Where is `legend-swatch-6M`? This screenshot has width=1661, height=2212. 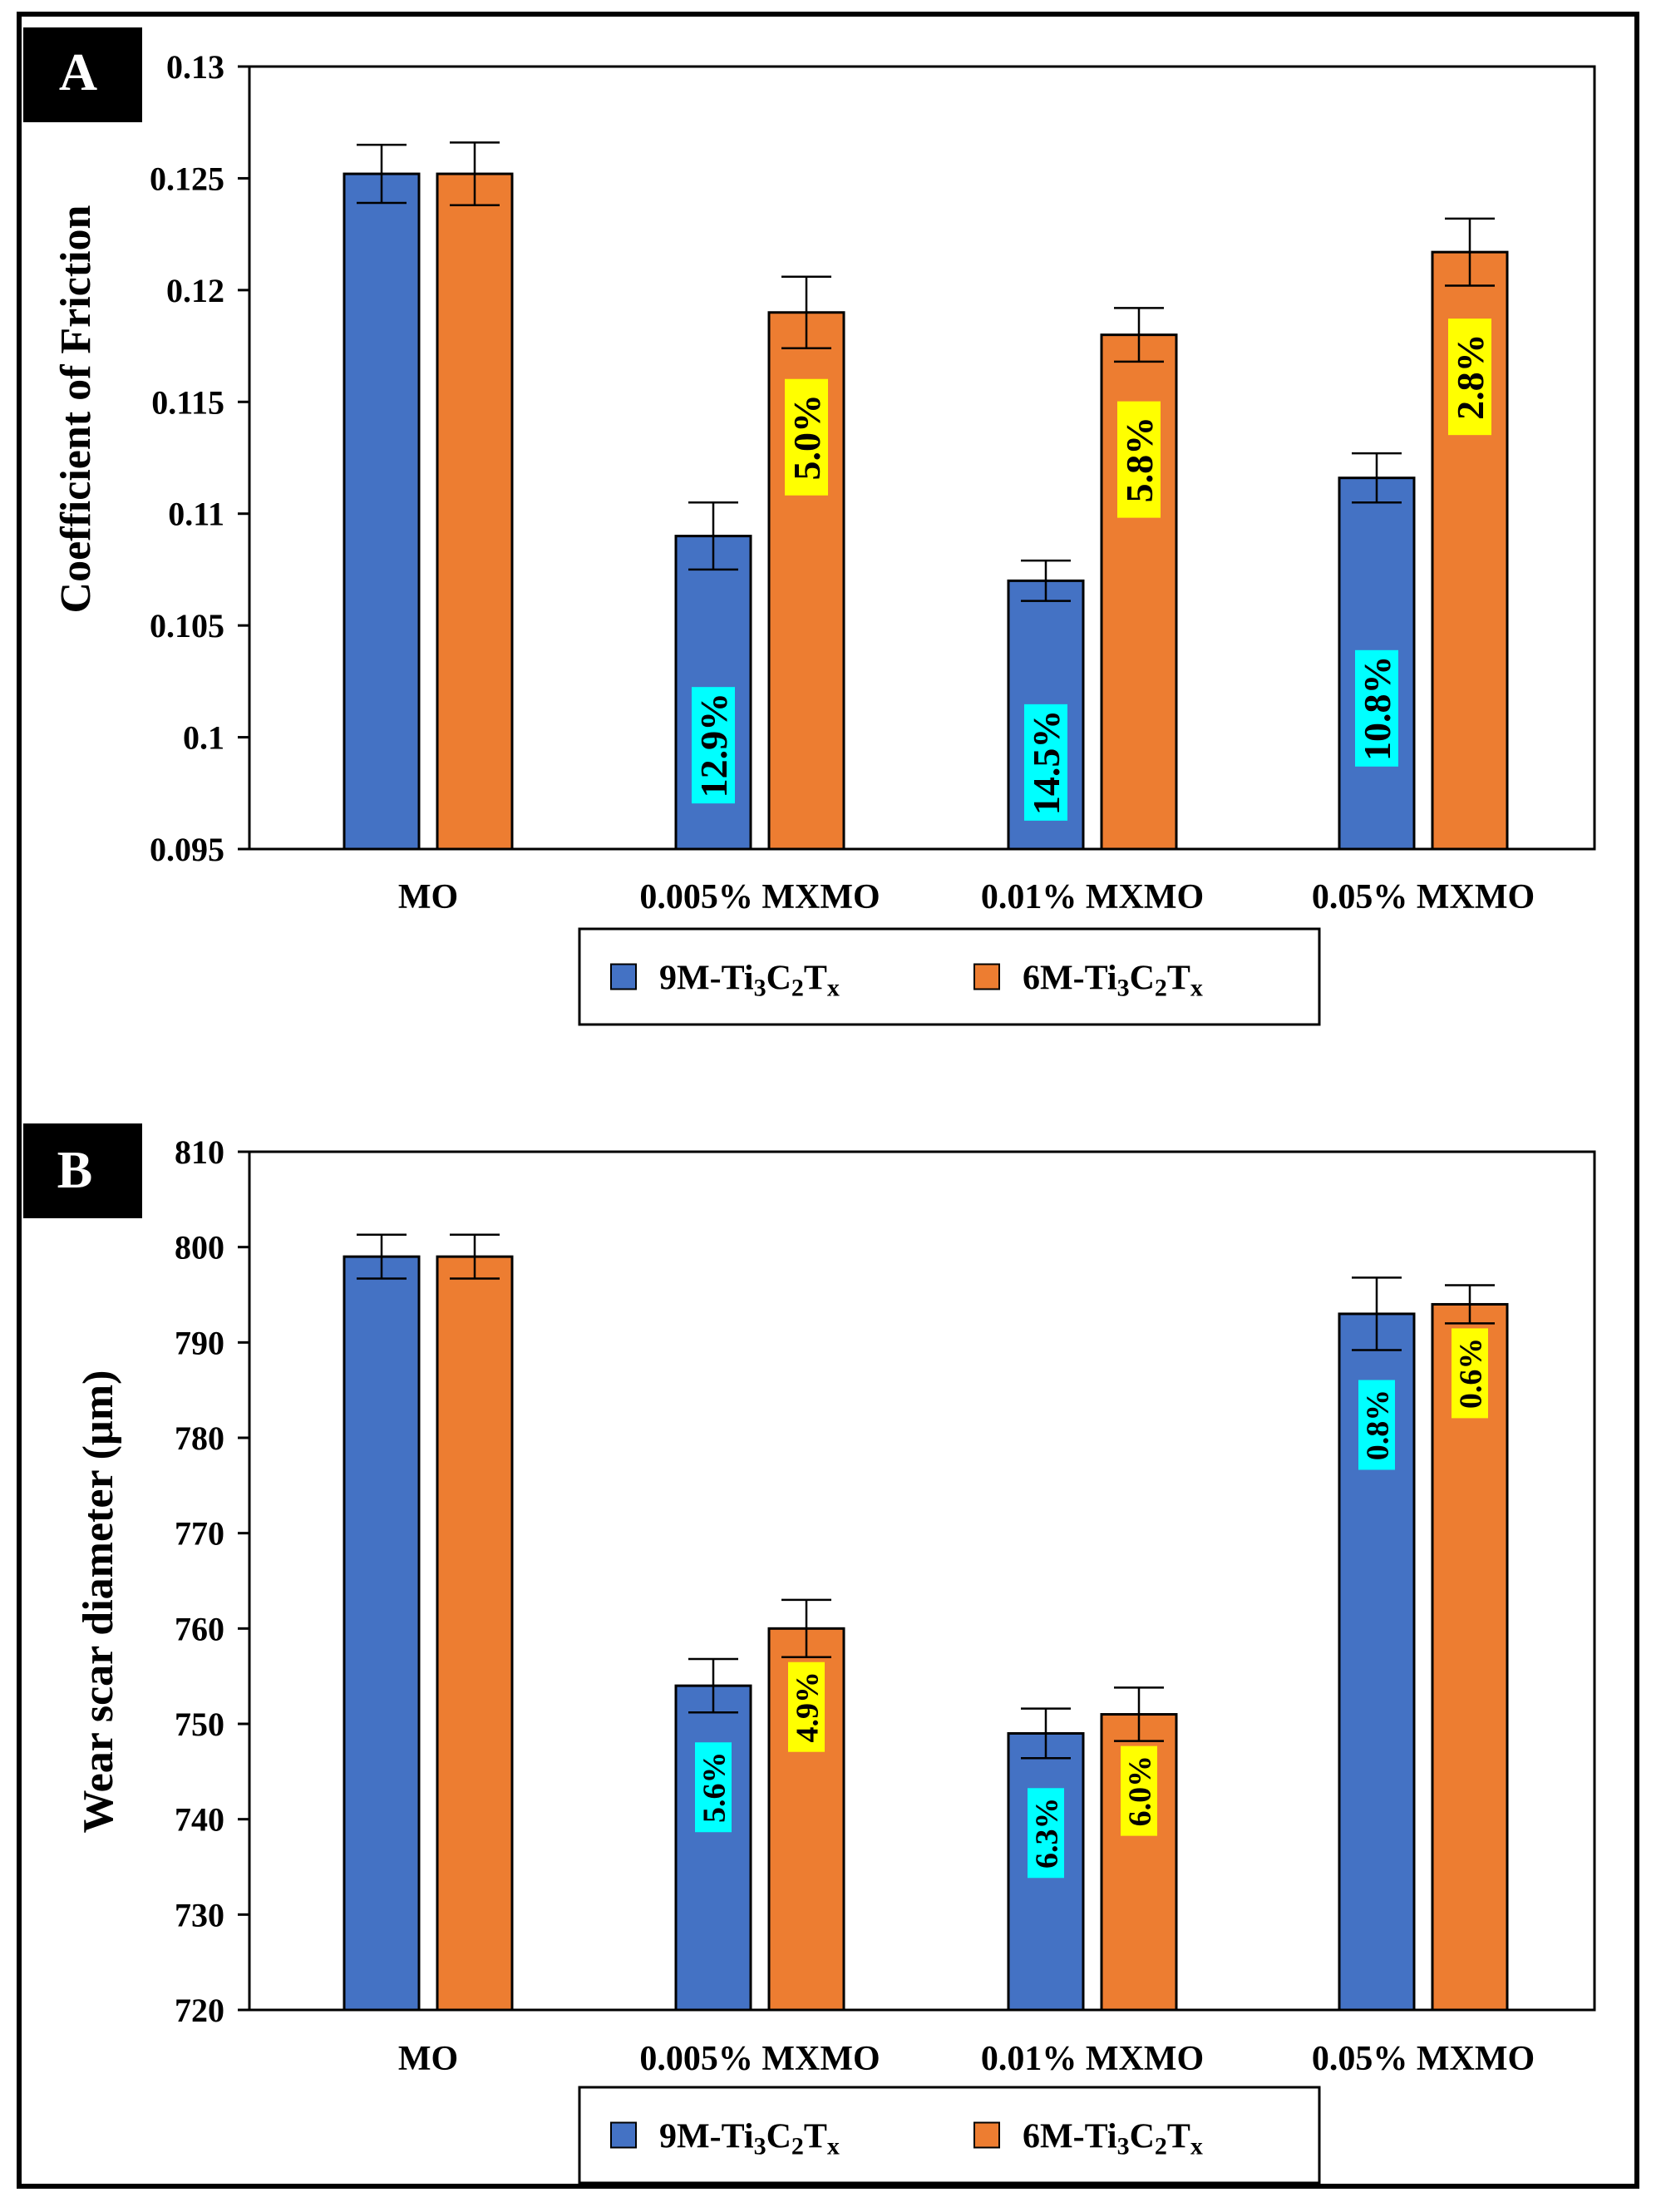 legend-swatch-6M is located at coordinates (986, 976).